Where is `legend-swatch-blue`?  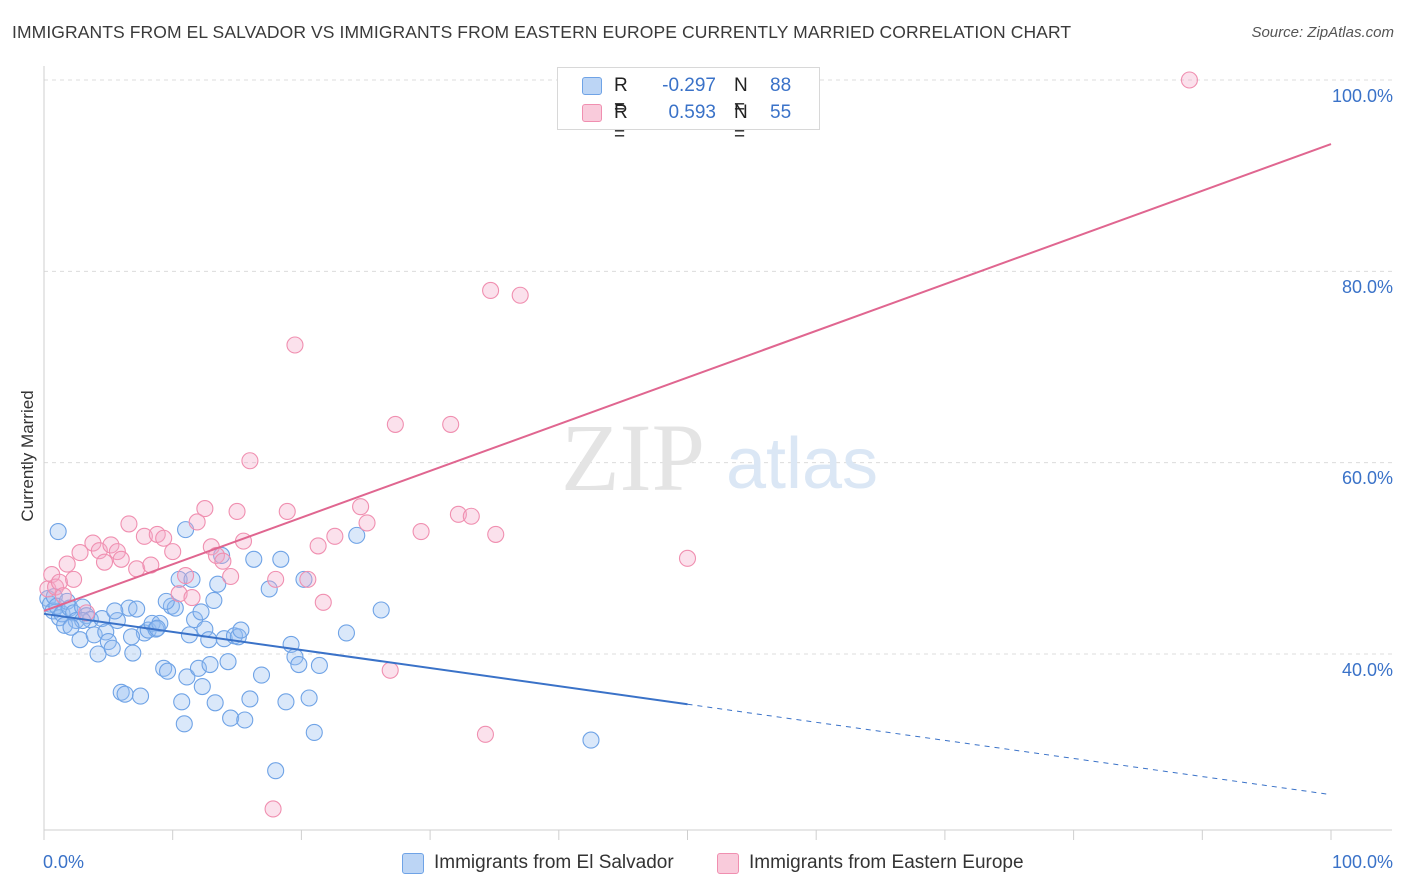
legend-swatch-blue is located at coordinates (592, 86).